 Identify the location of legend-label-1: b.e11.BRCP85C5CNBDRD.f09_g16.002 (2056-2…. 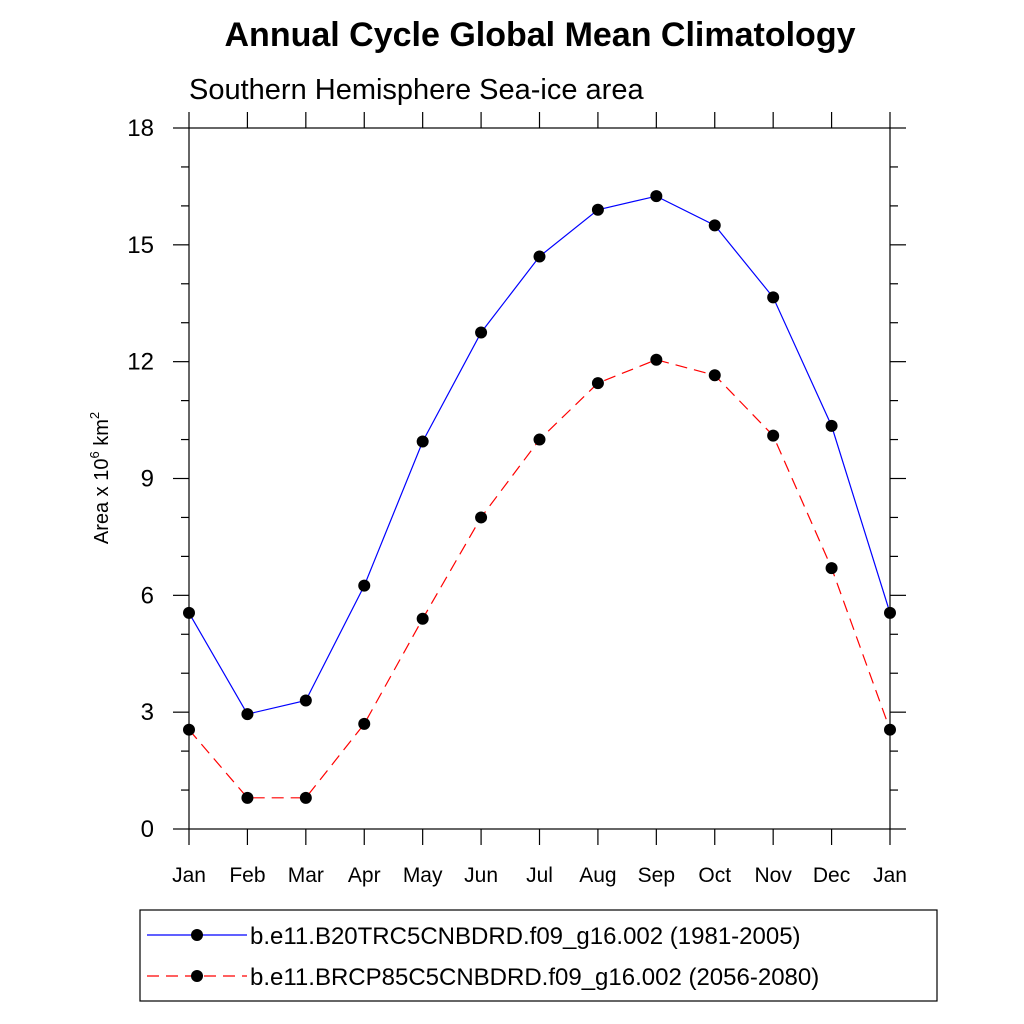
(534, 977).